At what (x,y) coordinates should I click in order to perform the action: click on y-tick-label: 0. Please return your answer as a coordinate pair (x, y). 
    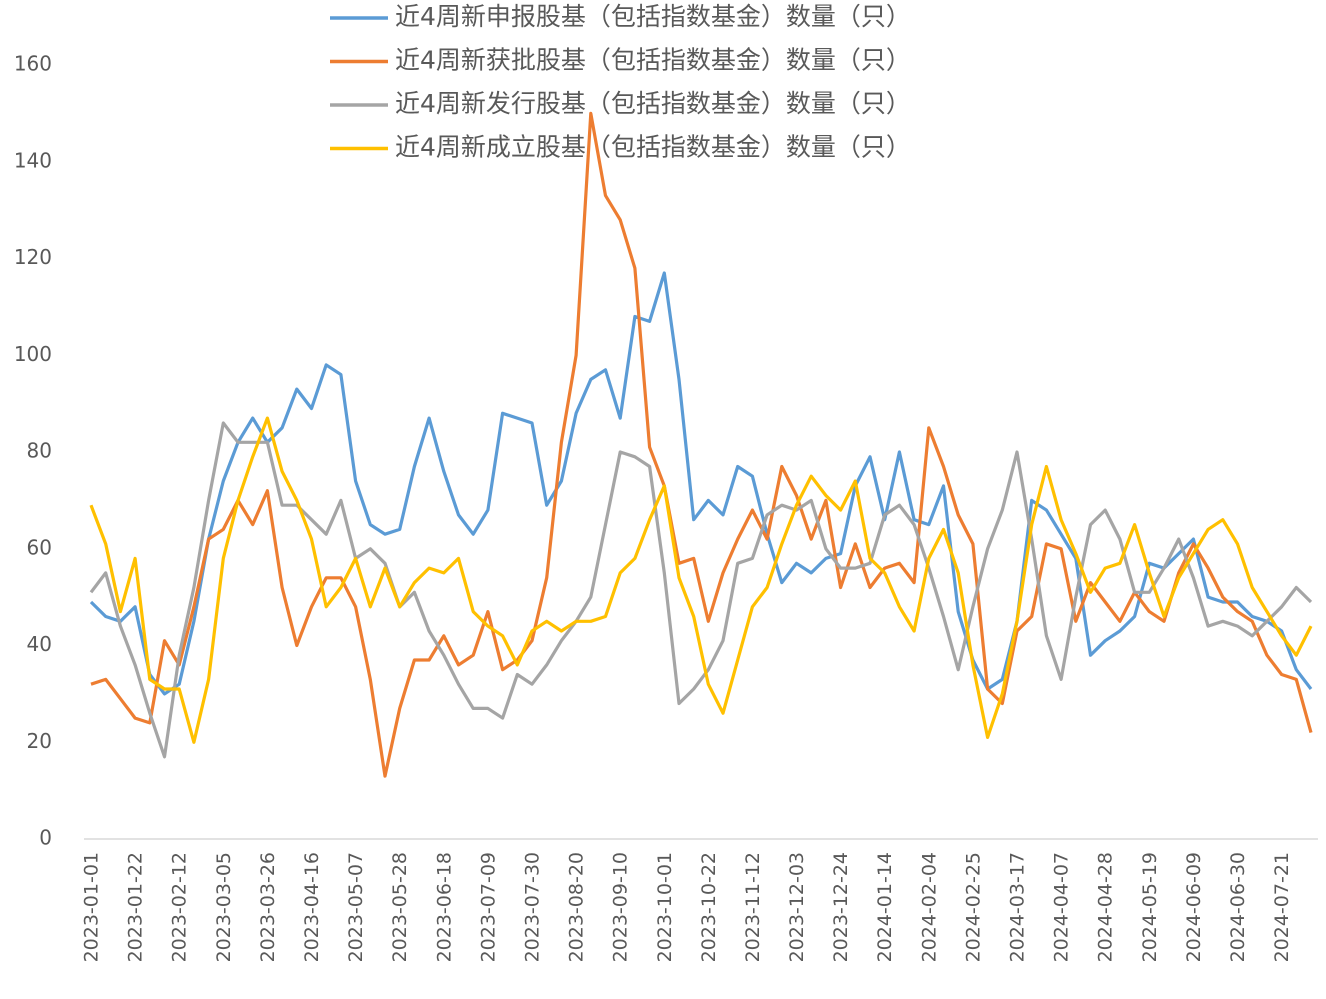
    Looking at the image, I should click on (45, 838).